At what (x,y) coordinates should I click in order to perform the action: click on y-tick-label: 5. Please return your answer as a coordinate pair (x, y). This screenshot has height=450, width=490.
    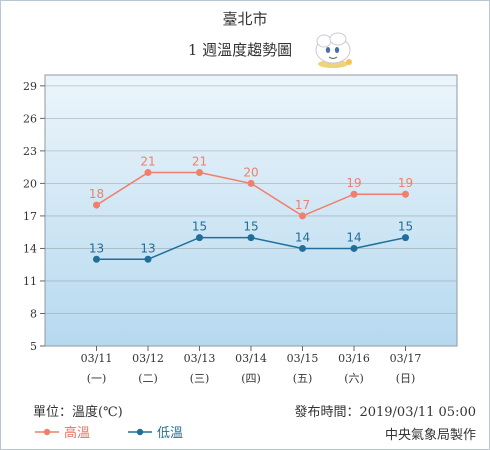
    Looking at the image, I should click on (33, 346).